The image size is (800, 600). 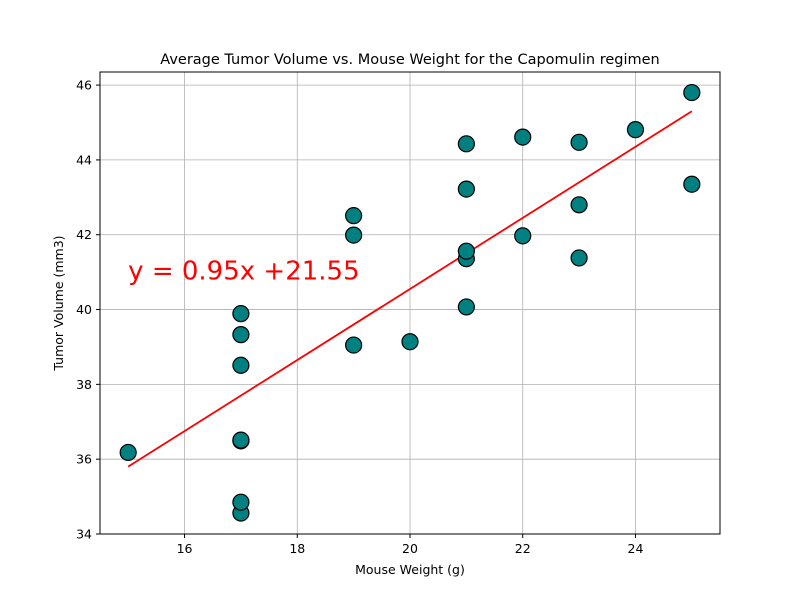 I want to click on regression-equation: y = 0.95x +21.55, so click(x=243, y=272).